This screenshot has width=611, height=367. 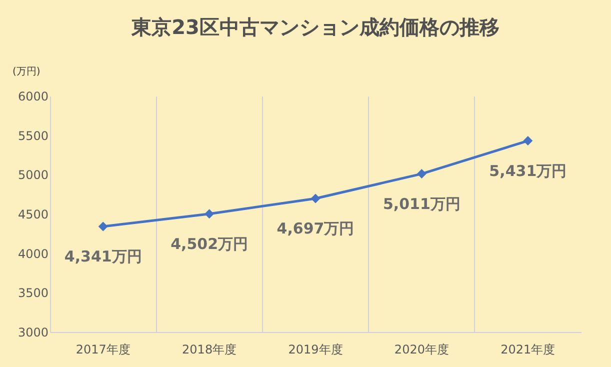 What do you see at coordinates (421, 349) in the screenshot?
I see `x-tick-label: 2020年度` at bounding box center [421, 349].